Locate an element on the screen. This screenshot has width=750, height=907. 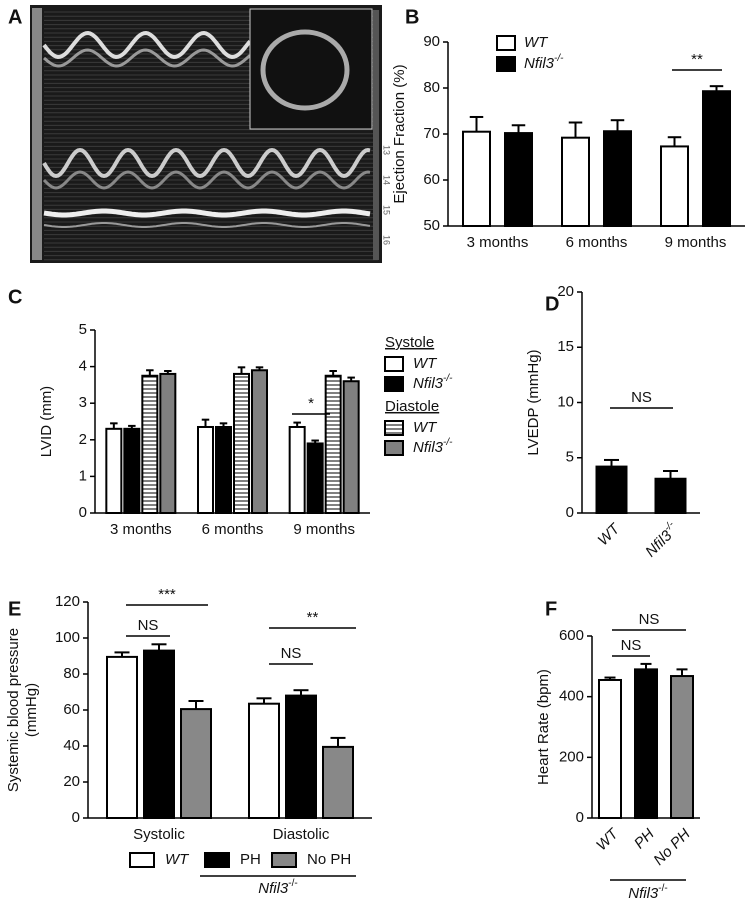
y-axis-label: Systemic blood pressure is located at coordinates (13, 710).